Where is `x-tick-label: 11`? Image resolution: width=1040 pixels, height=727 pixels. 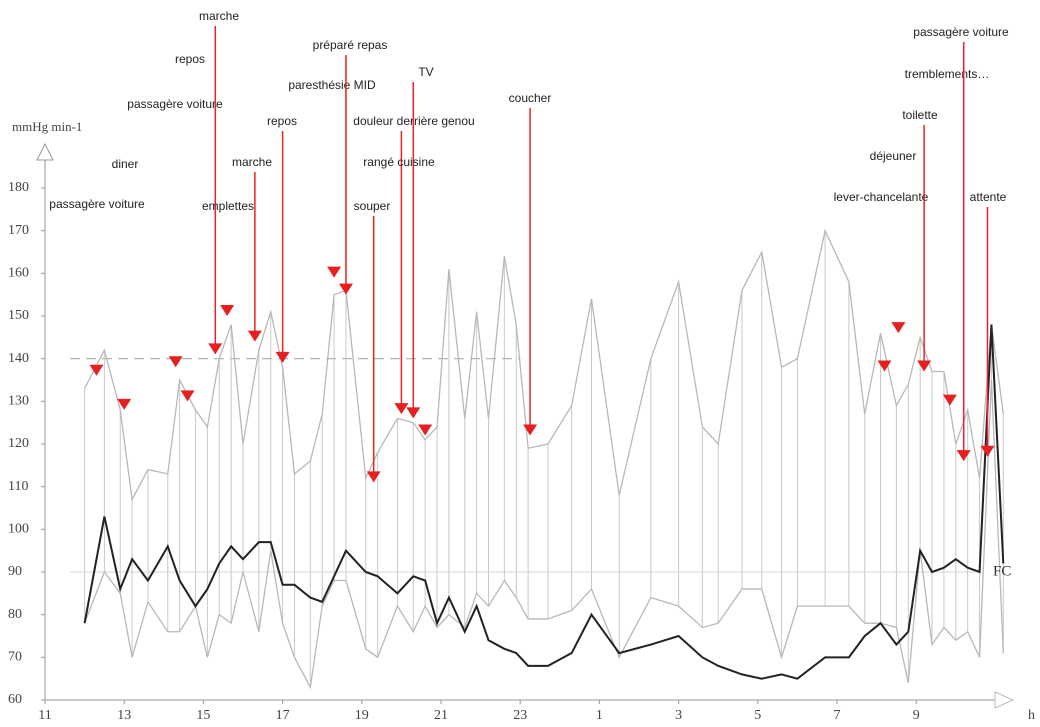 x-tick-label: 11 is located at coordinates (44, 715).